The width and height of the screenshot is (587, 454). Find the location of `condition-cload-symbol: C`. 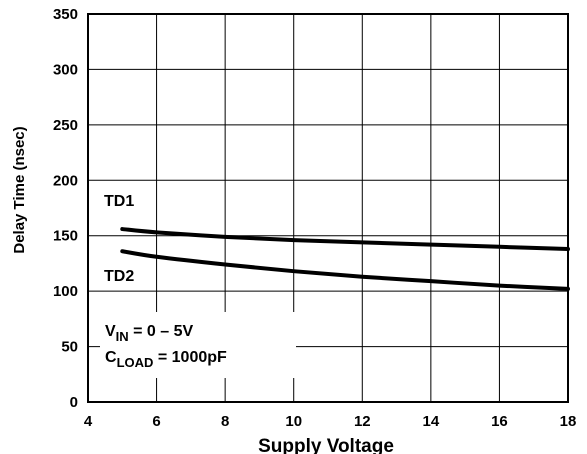

condition-cload-symbol: C is located at coordinates (111, 357).